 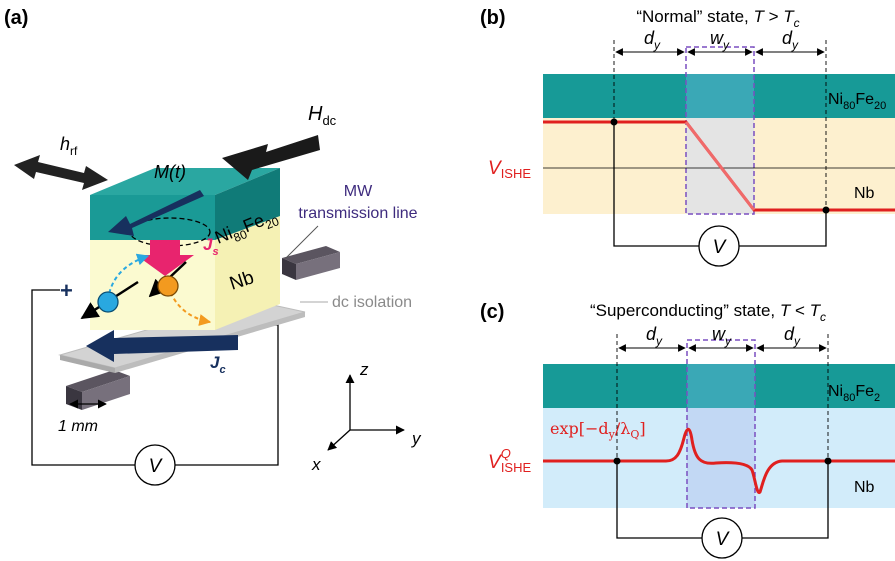 I want to click on nb-label-b: Nb, so click(x=864, y=193).